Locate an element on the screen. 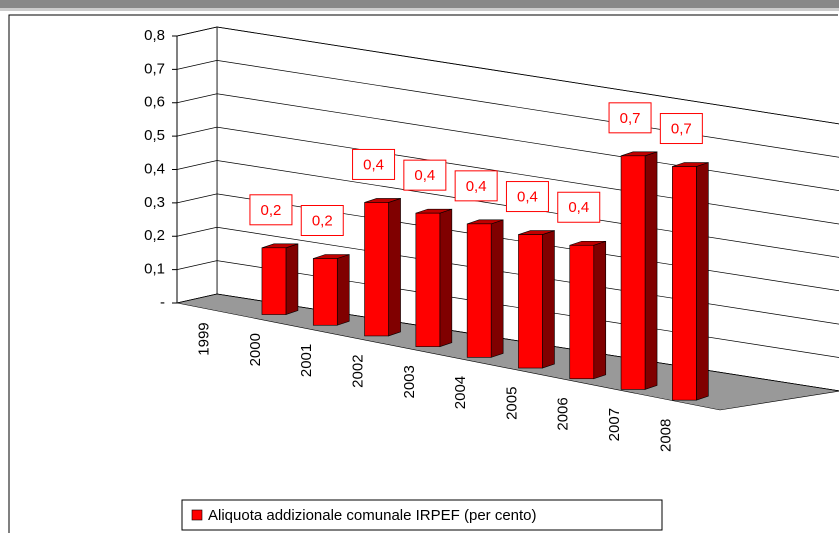 Image resolution: width=839 pixels, height=533 pixels. legend-marker is located at coordinates (197, 515).